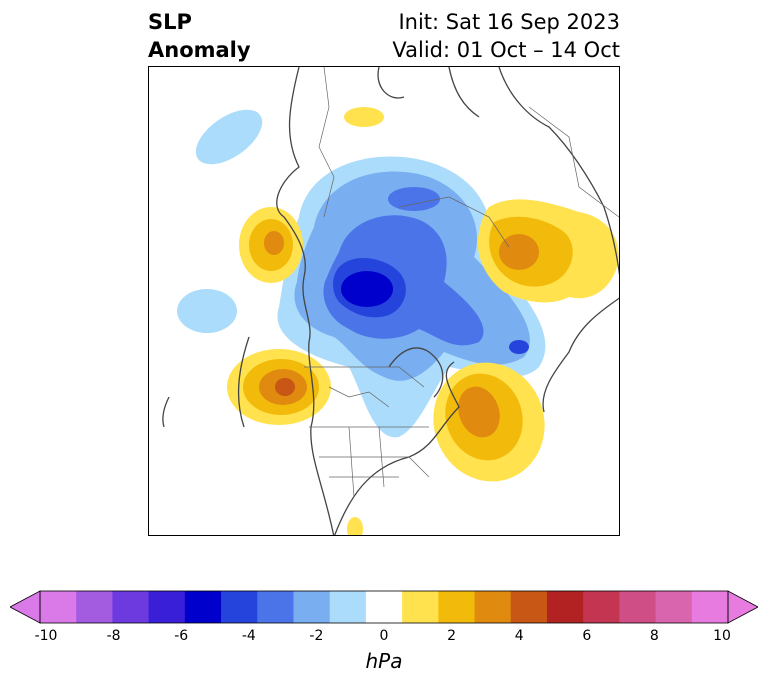  Describe the element at coordinates (506, 50) in the screenshot. I see `valid-range: Valid: 01 Oct – 14 Oct` at that location.